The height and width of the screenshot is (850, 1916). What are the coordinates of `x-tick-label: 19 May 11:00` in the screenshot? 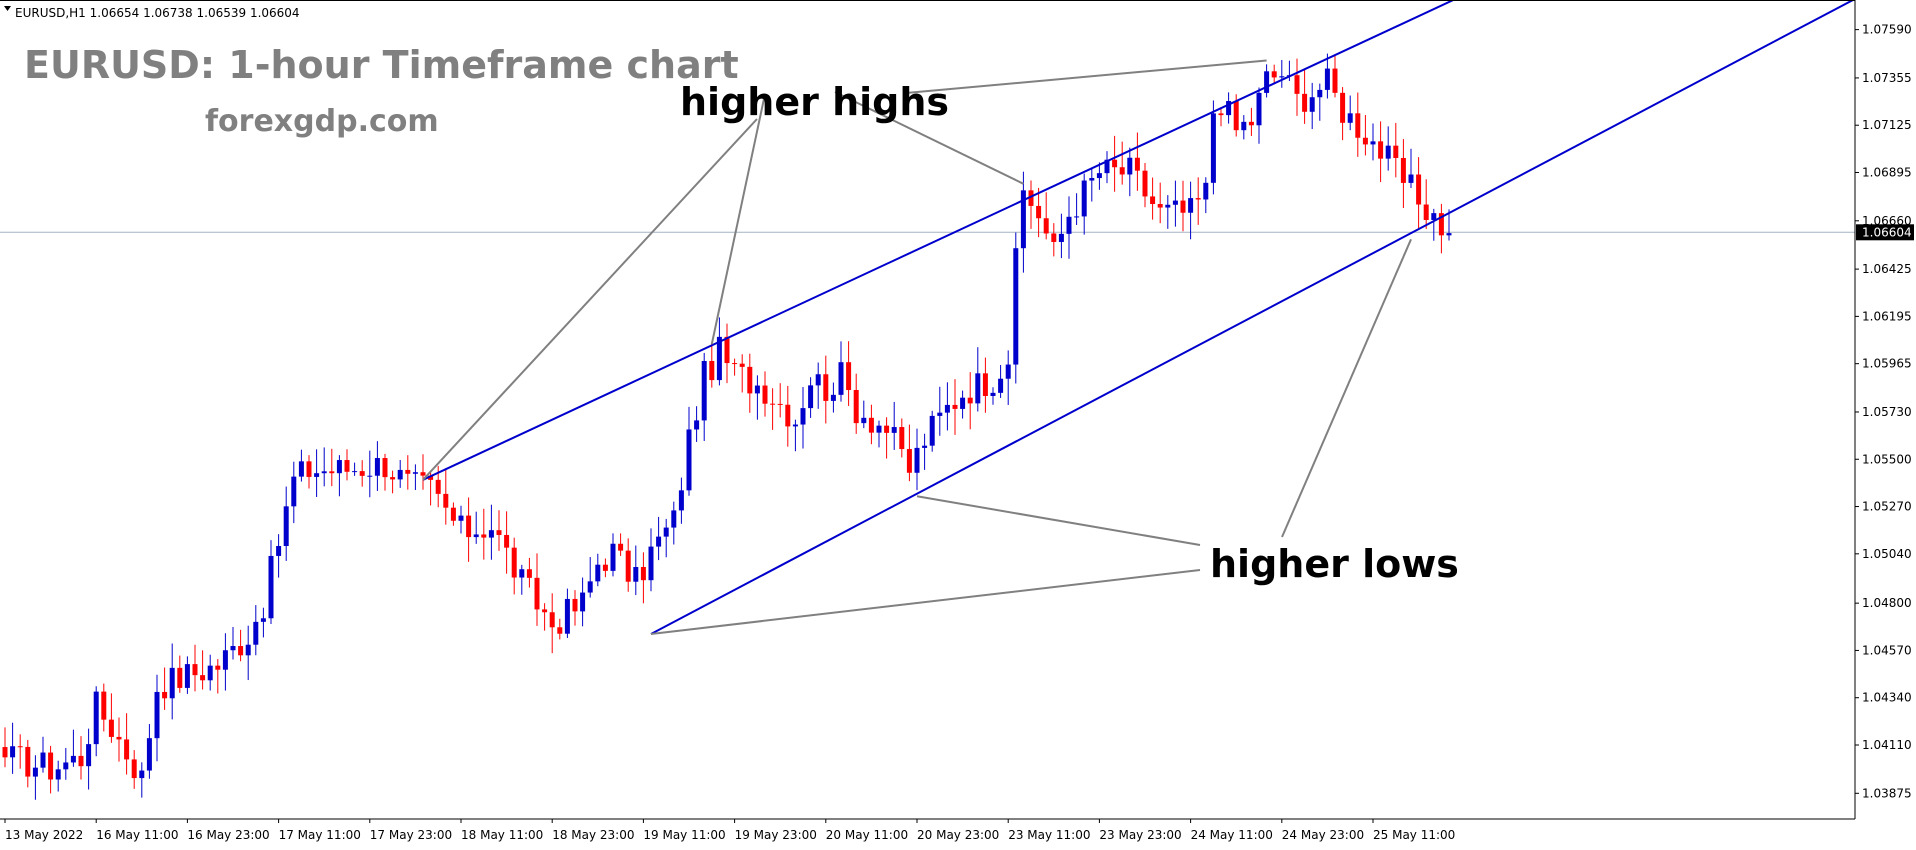 It's located at (684, 835).